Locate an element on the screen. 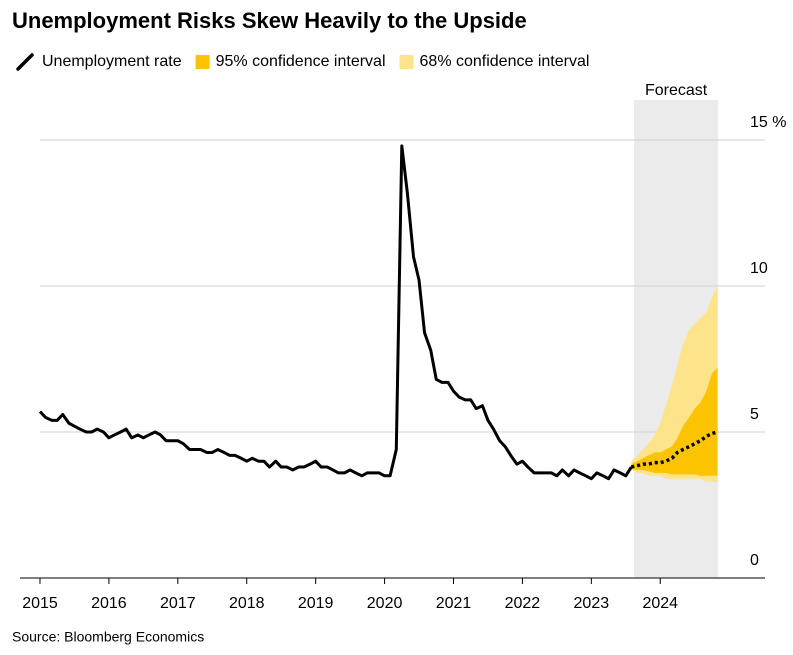  x-tick-label: 2015 is located at coordinates (40, 603).